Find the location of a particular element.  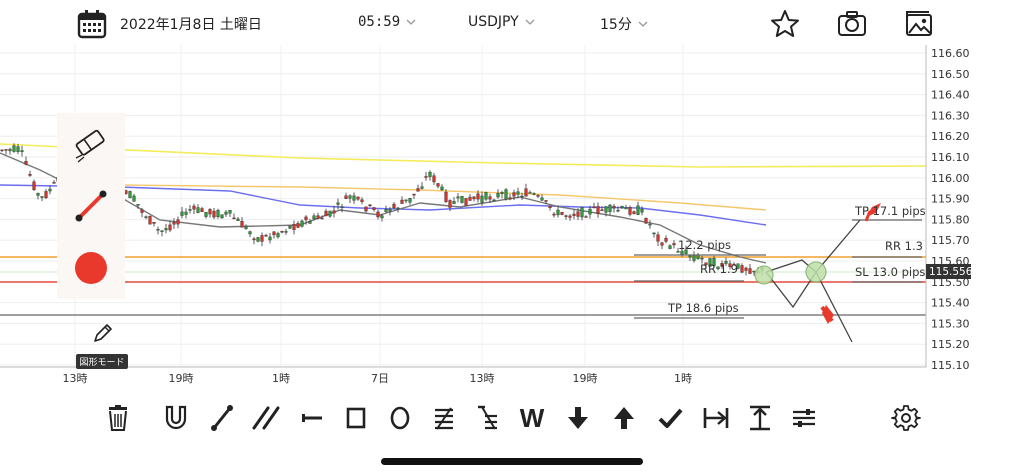

date-label: 2022年1月8日 土曜日 is located at coordinates (191, 25).